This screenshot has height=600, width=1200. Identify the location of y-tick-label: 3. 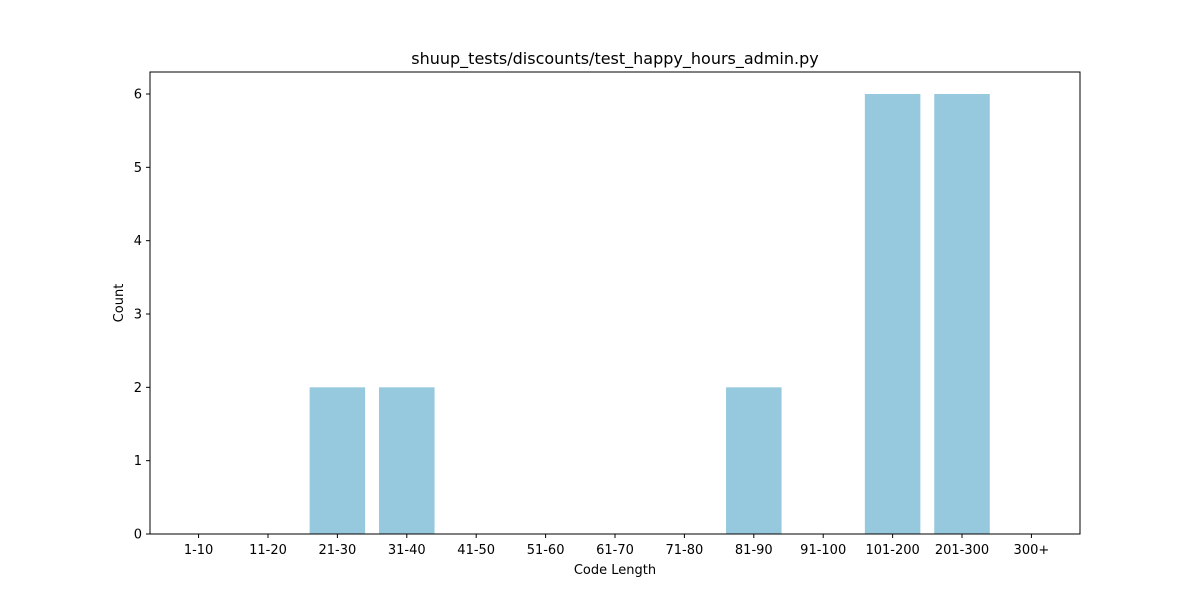
(138, 315).